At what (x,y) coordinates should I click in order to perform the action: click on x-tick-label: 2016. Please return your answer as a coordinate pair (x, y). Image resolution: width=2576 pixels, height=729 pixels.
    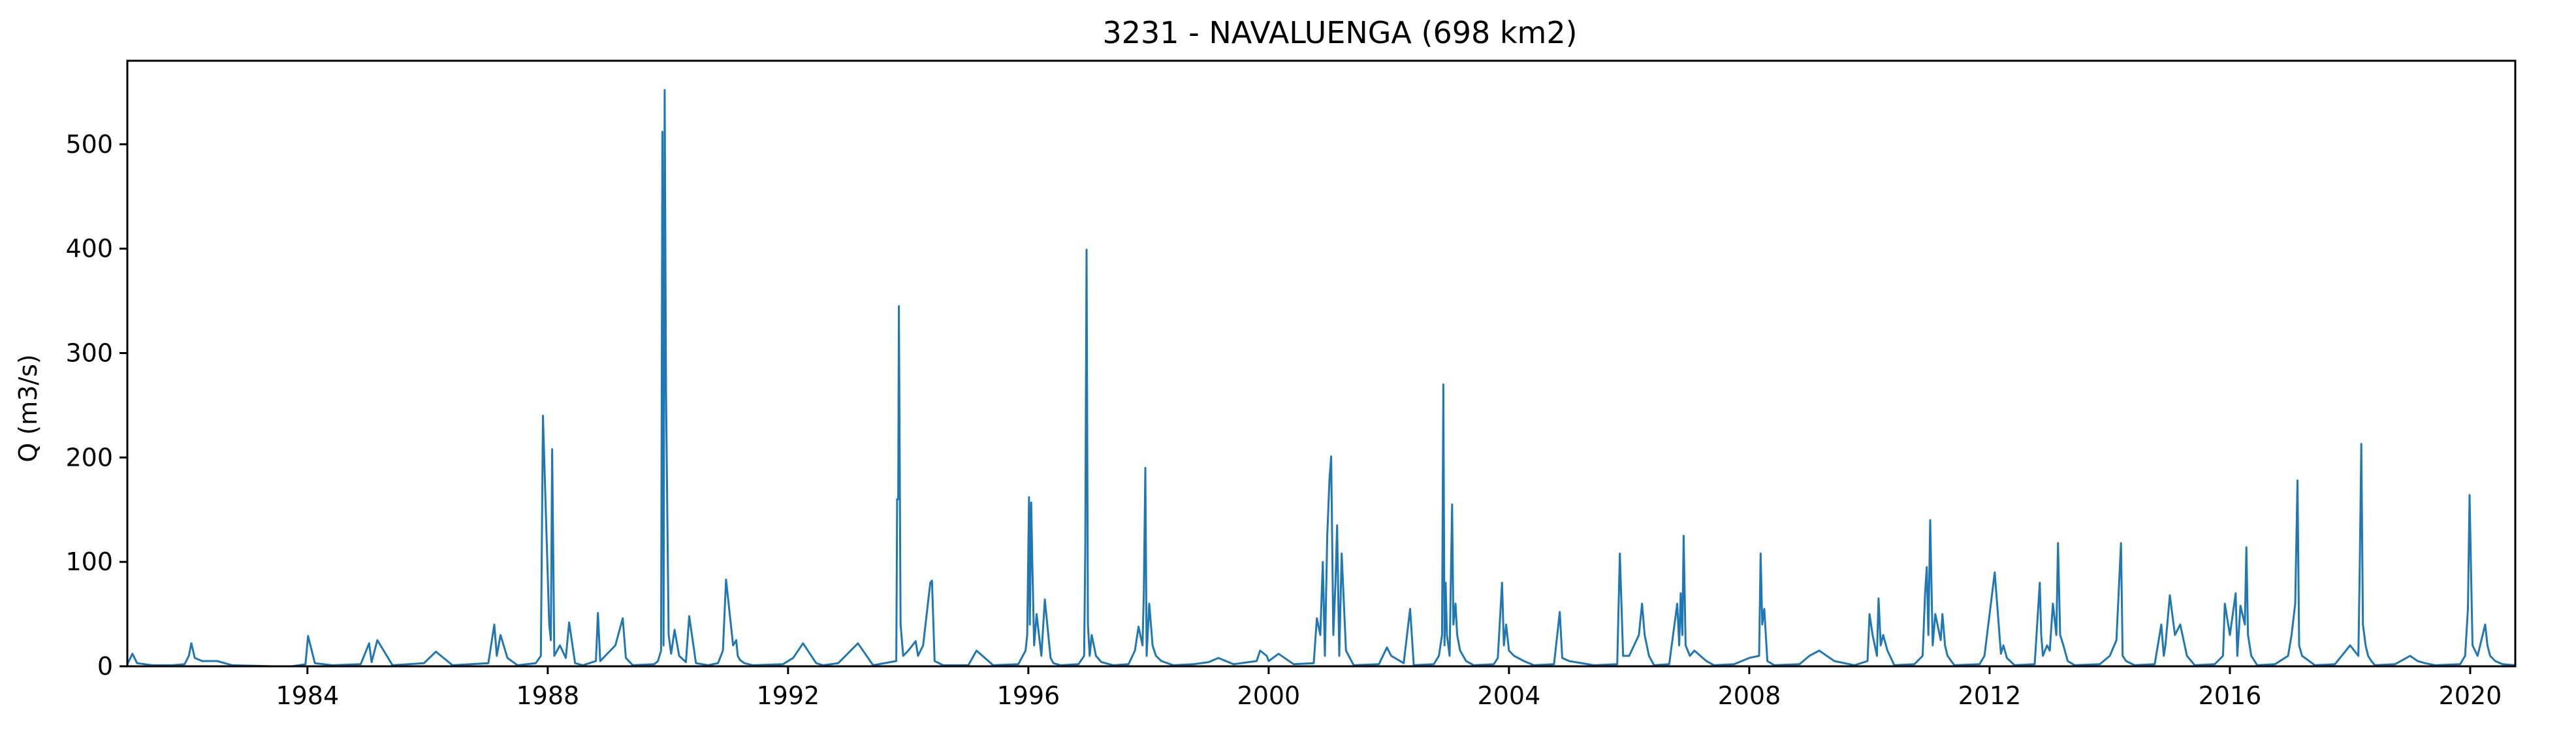
    Looking at the image, I should click on (2230, 695).